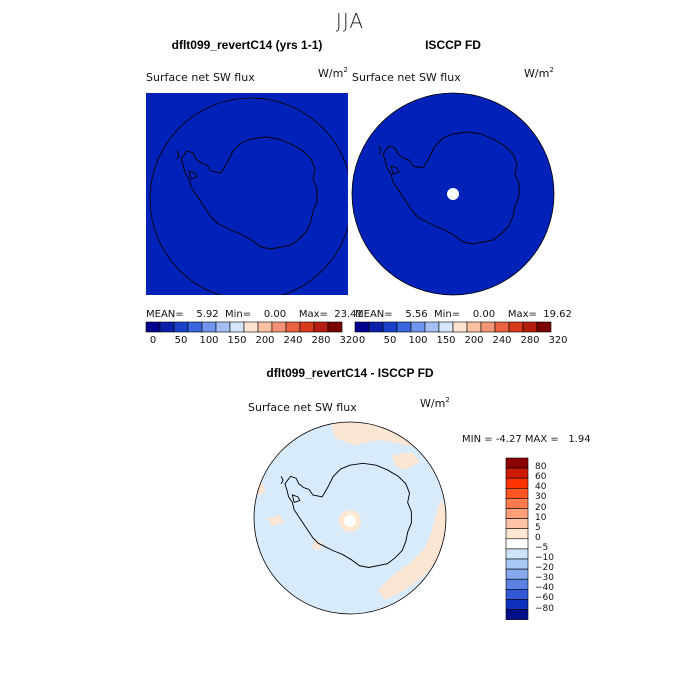 The width and height of the screenshot is (700, 700). Describe the element at coordinates (541, 467) in the screenshot. I see `diff-colorbar-tick: 80` at that location.